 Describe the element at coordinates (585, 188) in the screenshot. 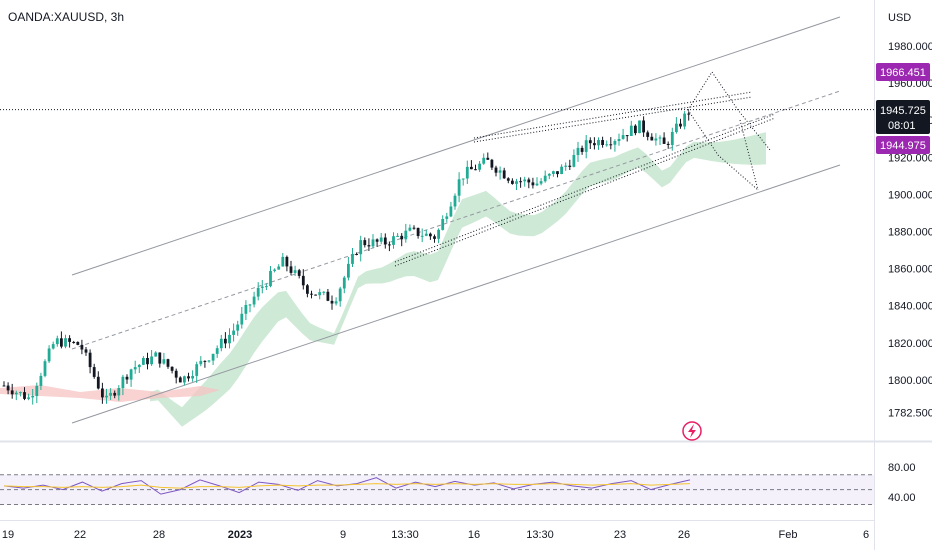

I see `wedge-lower-line` at that location.